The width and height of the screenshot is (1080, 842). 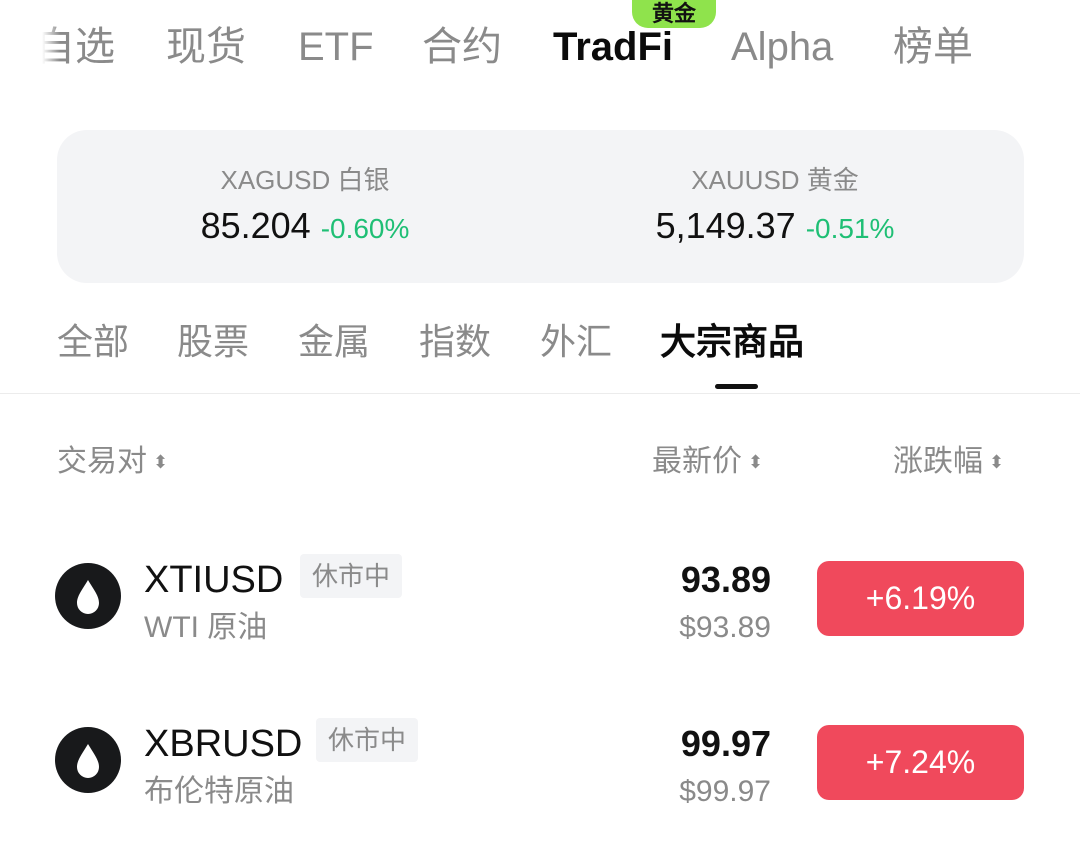 What do you see at coordinates (305, 180) in the screenshot?
I see `featured-label: XAGUSD 白银` at bounding box center [305, 180].